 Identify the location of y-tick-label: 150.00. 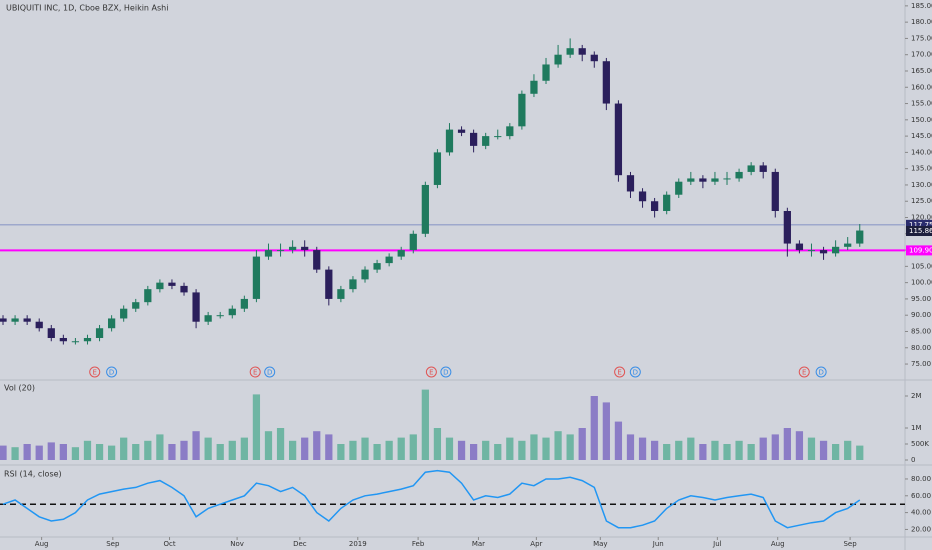
(921, 120).